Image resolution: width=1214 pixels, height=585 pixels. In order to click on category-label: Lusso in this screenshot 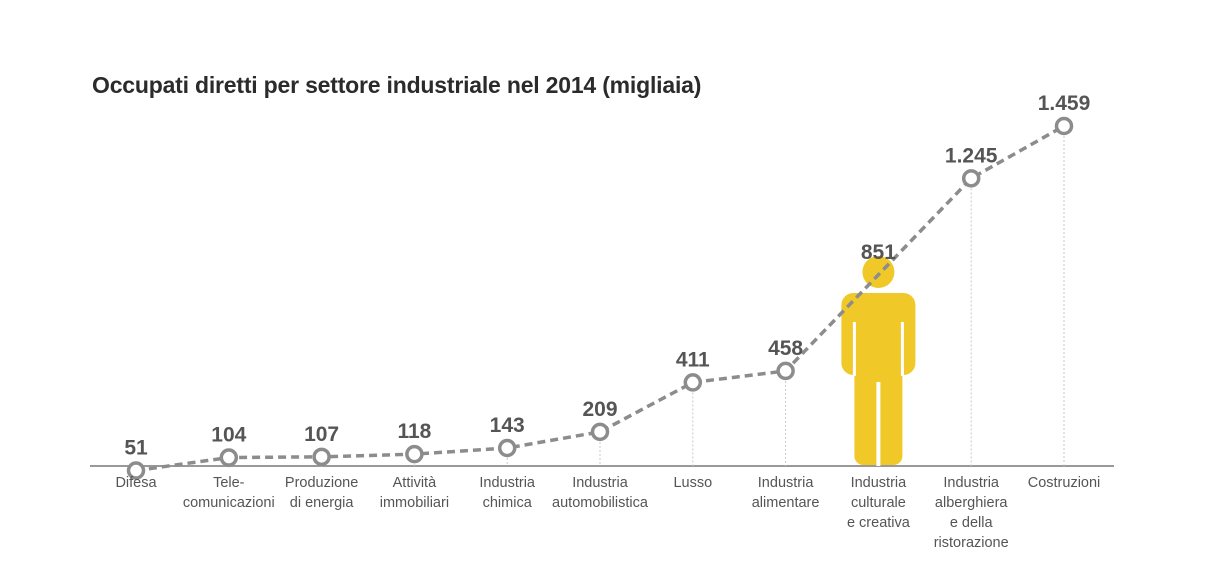, I will do `click(692, 483)`.